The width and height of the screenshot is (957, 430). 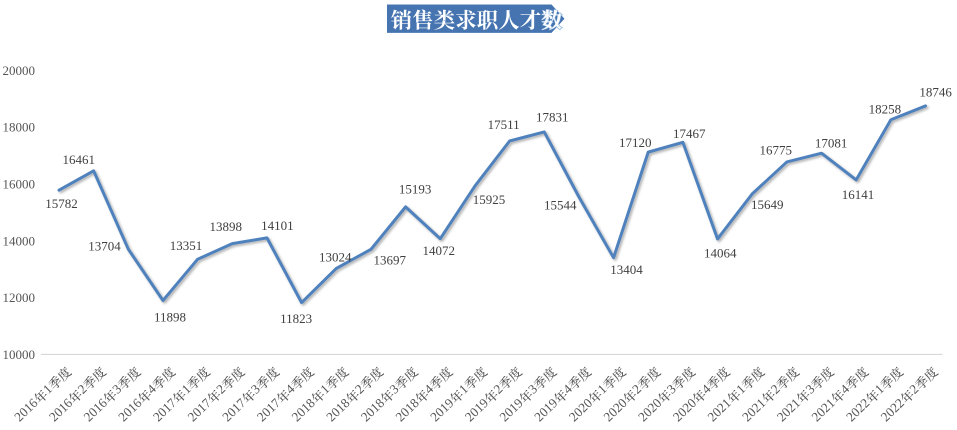 I want to click on svg-text: 15544, so click(x=560, y=204).